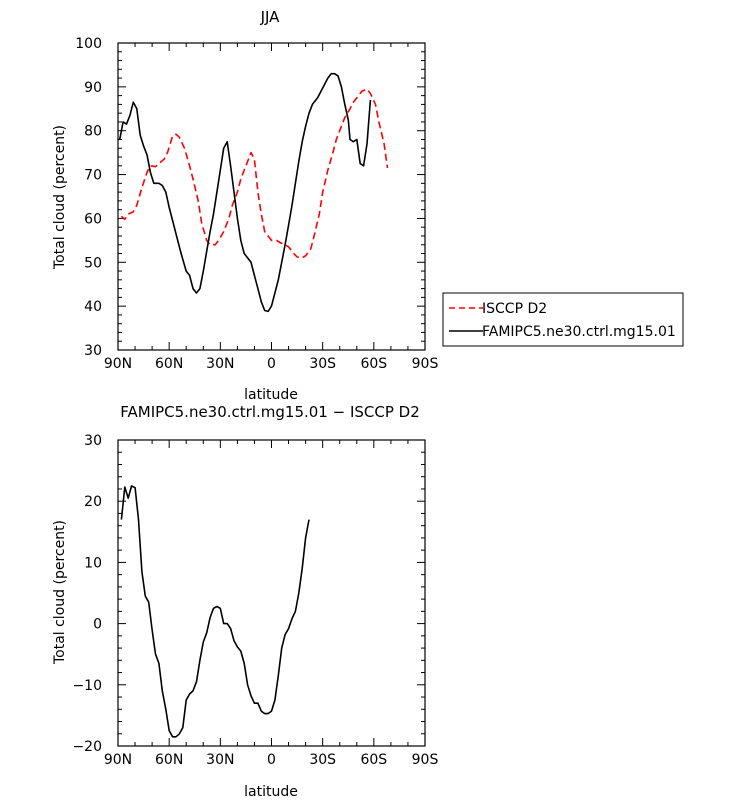 This screenshot has width=733, height=806. Describe the element at coordinates (373, 760) in the screenshot. I see `bottom-x-tick-label: 60S` at that location.